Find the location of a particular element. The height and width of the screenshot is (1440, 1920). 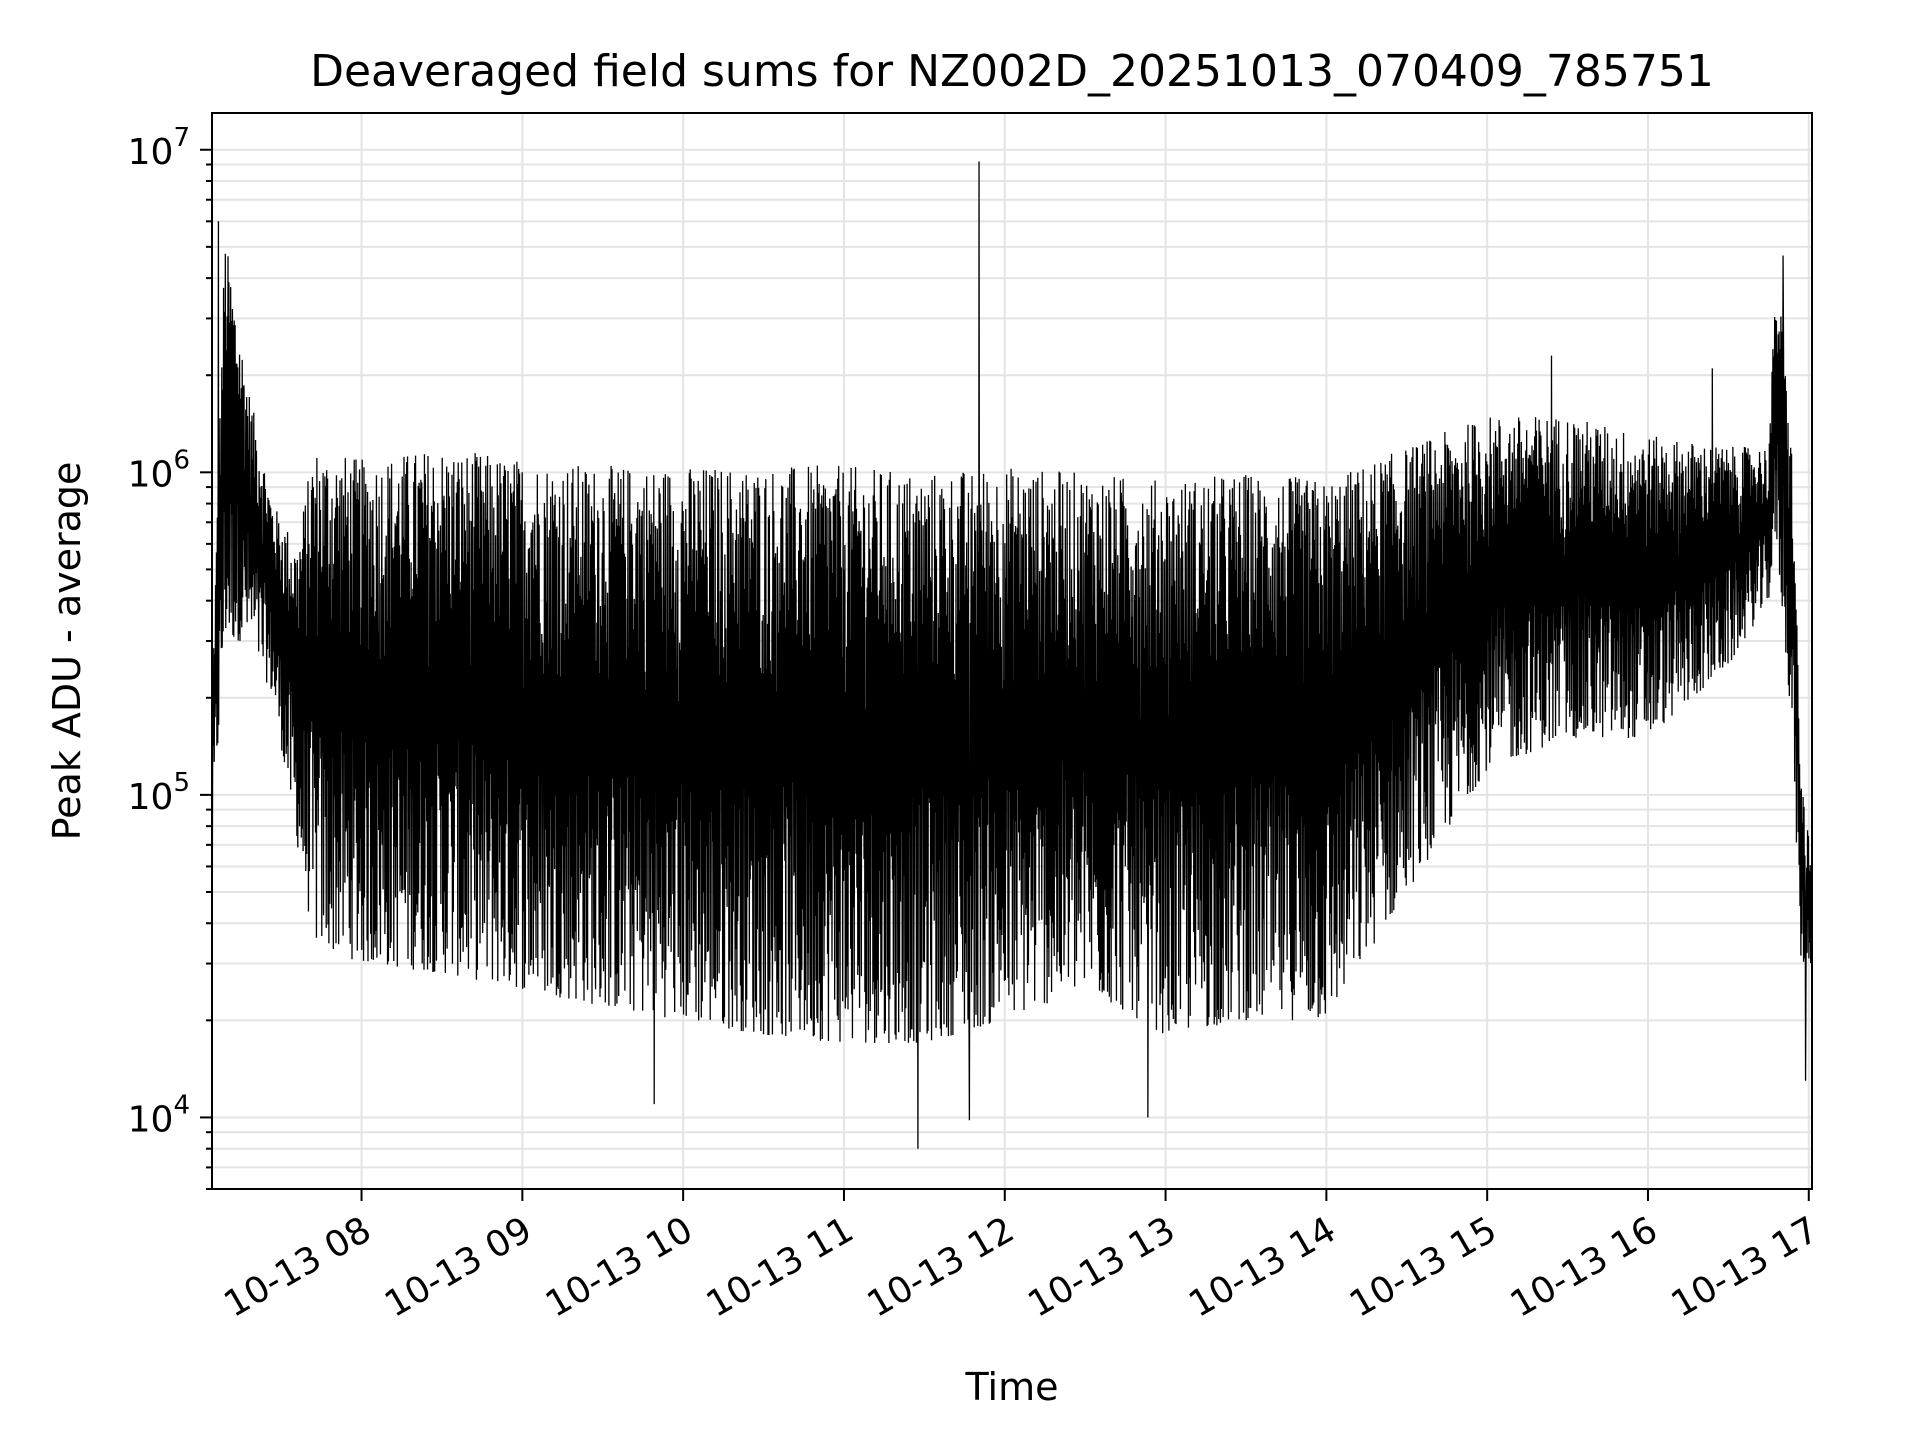

x-tick-label: 10-13 13 is located at coordinates (1101, 1267).